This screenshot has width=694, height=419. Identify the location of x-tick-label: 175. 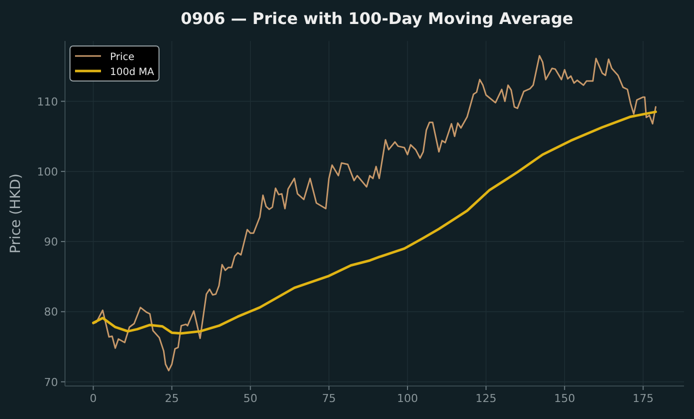
(643, 398).